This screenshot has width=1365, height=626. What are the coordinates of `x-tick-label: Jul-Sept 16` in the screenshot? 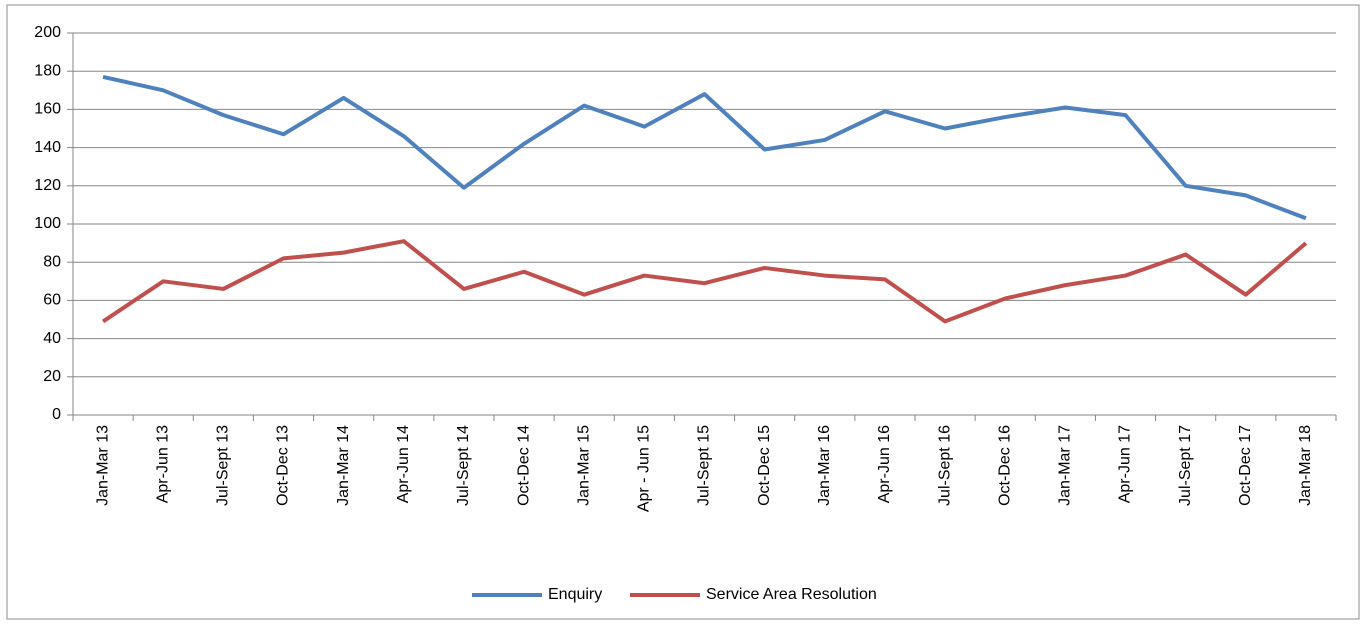 It's located at (944, 465).